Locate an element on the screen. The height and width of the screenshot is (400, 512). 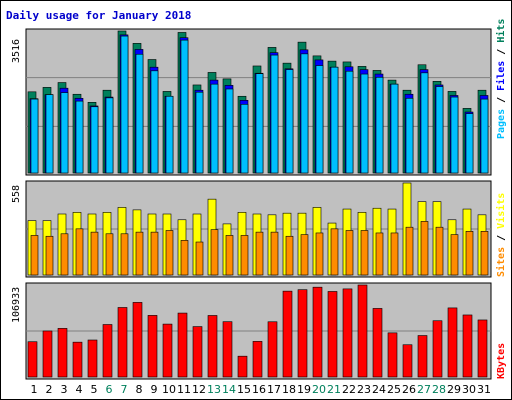
day-label: 2 is located at coordinates (49, 389).